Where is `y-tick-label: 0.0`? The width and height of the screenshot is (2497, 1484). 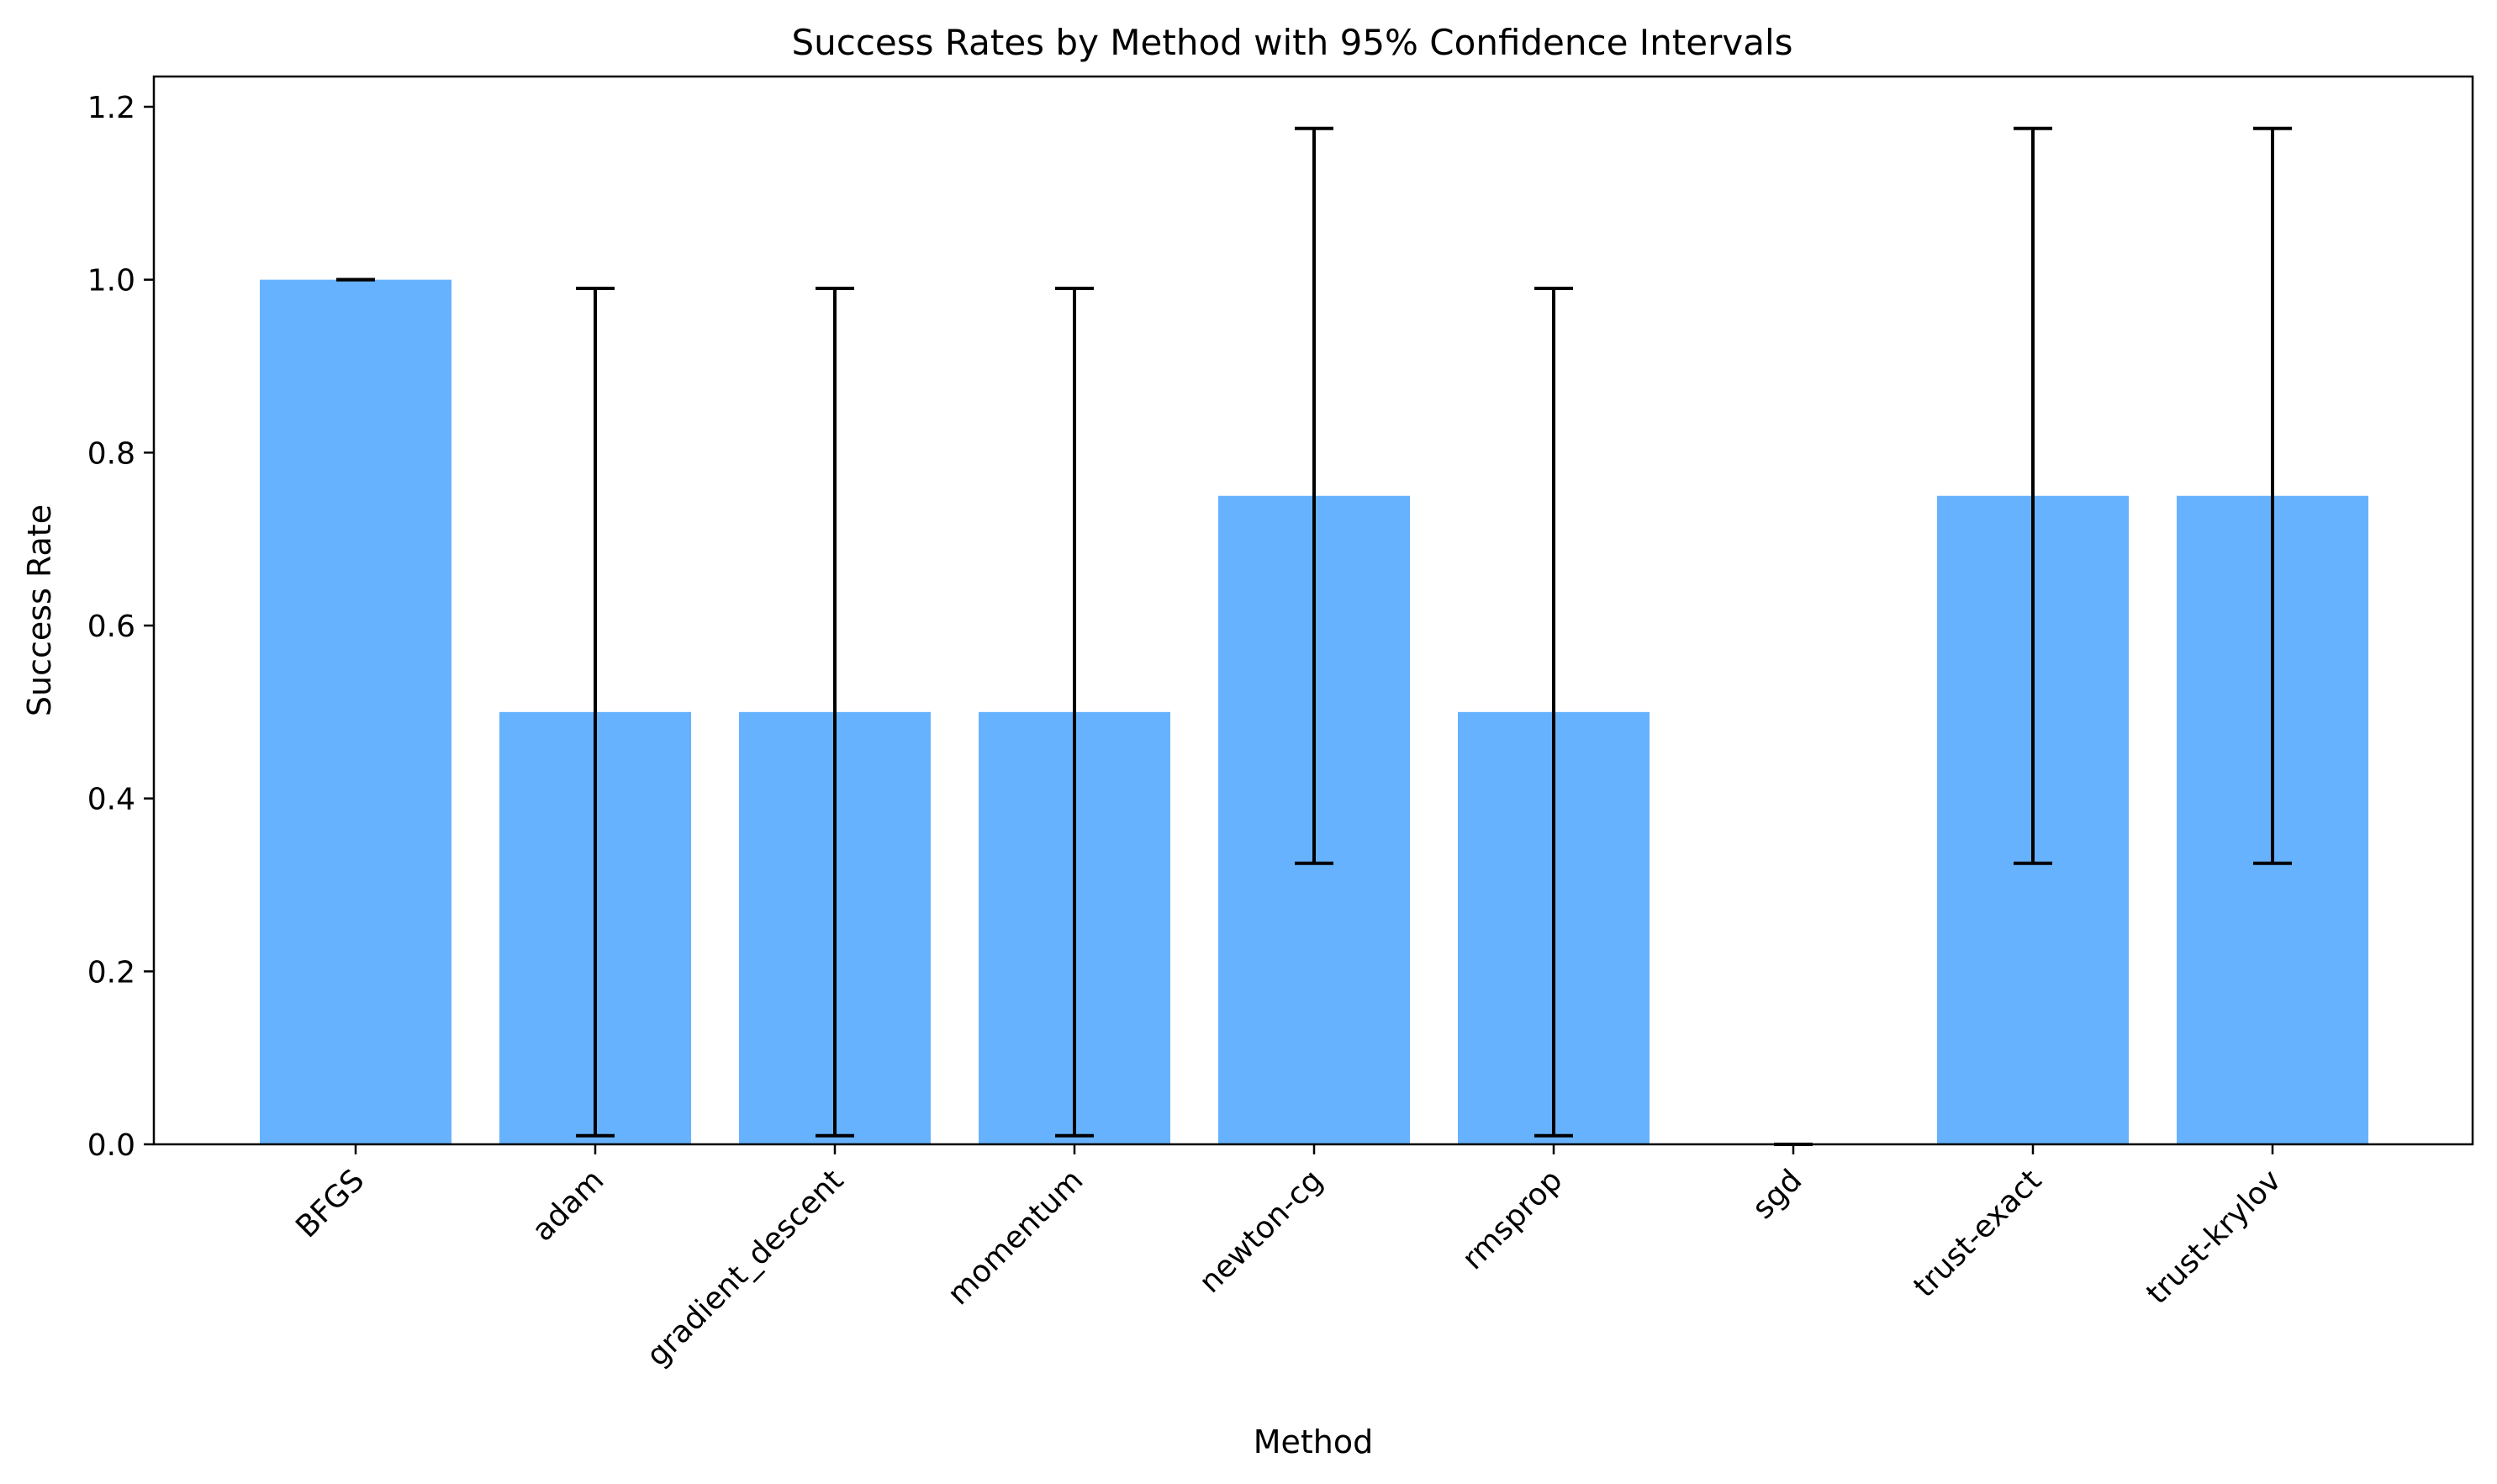
y-tick-label: 0.0 is located at coordinates (111, 1145).